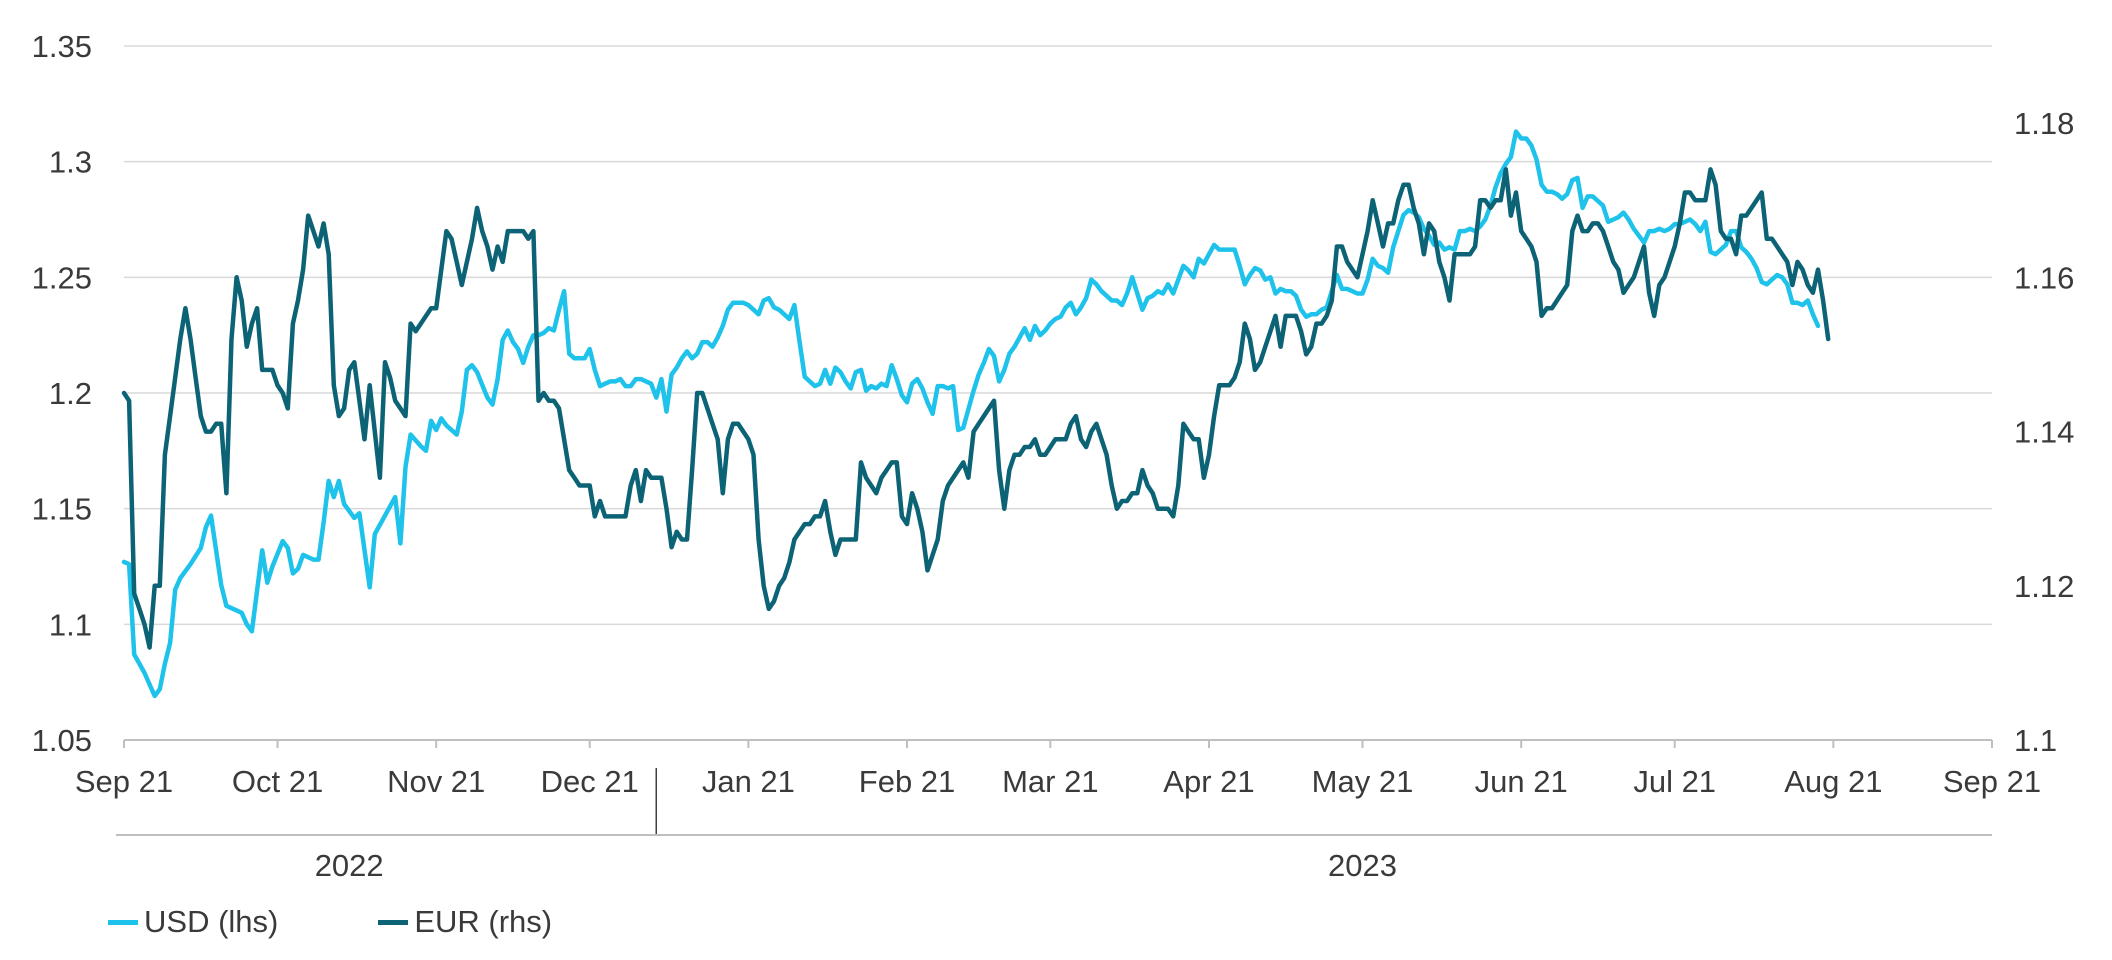 The height and width of the screenshot is (960, 2112). I want to click on x-tick-label: Jul 21, so click(1674, 781).